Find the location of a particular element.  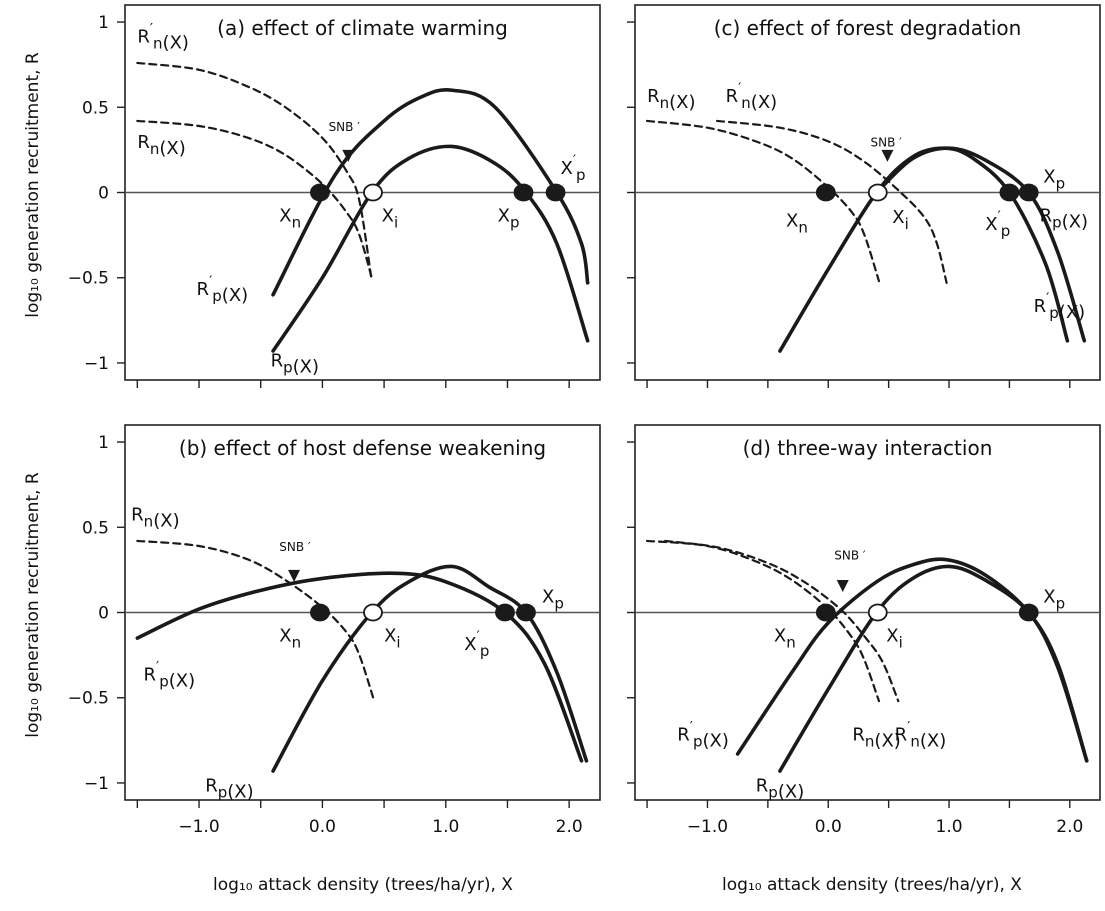

x-axis-title-right: log₁₀ attack density (trees/ha/yr), X is located at coordinates (872, 885).